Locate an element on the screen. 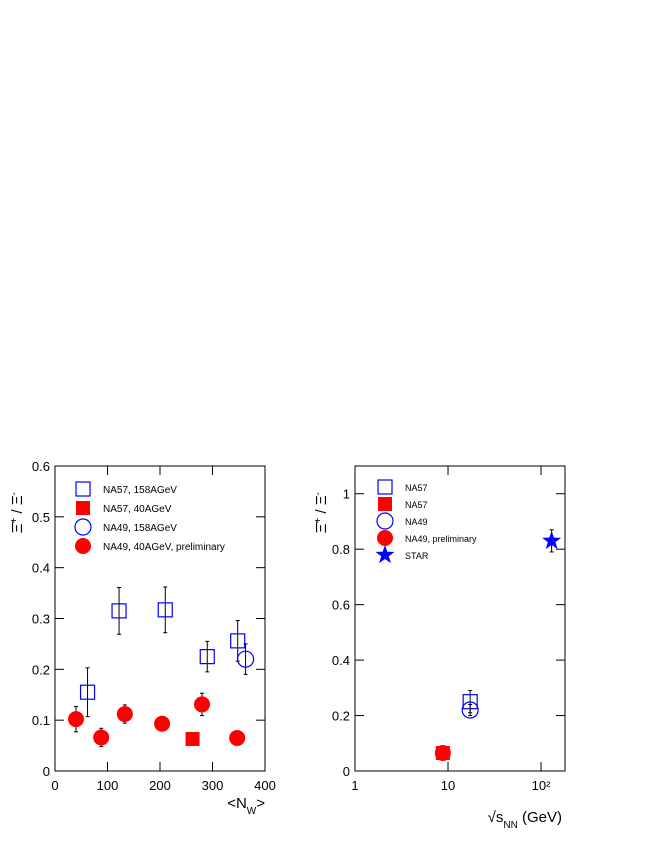 Image resolution: width=646 pixels, height=841 pixels. x-tick-label: 1 is located at coordinates (354, 785).